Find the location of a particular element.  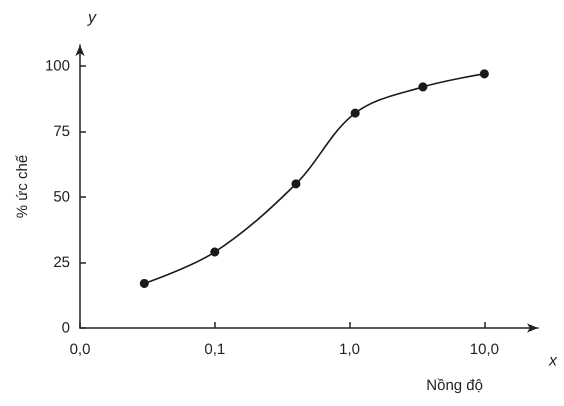

y-tick-label: 50 is located at coordinates (61, 197).